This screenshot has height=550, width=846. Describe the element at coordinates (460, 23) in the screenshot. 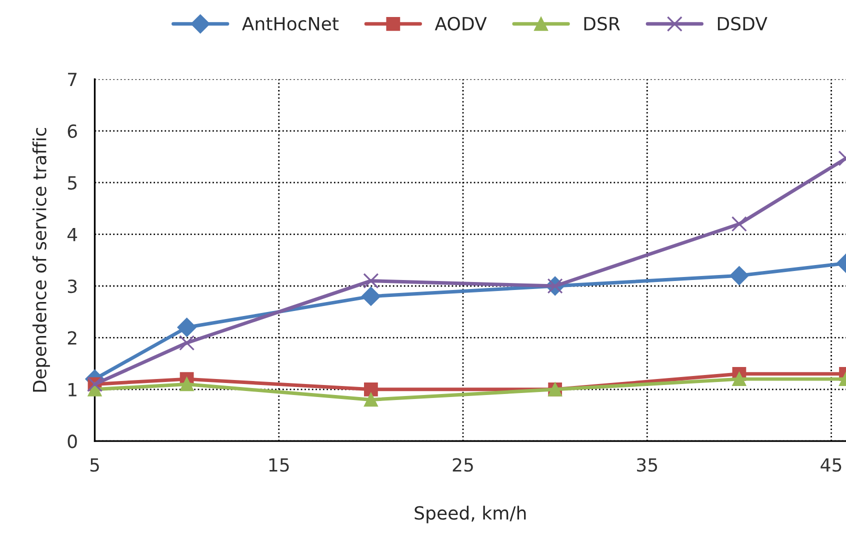

I see `legend-label: AODV` at that location.